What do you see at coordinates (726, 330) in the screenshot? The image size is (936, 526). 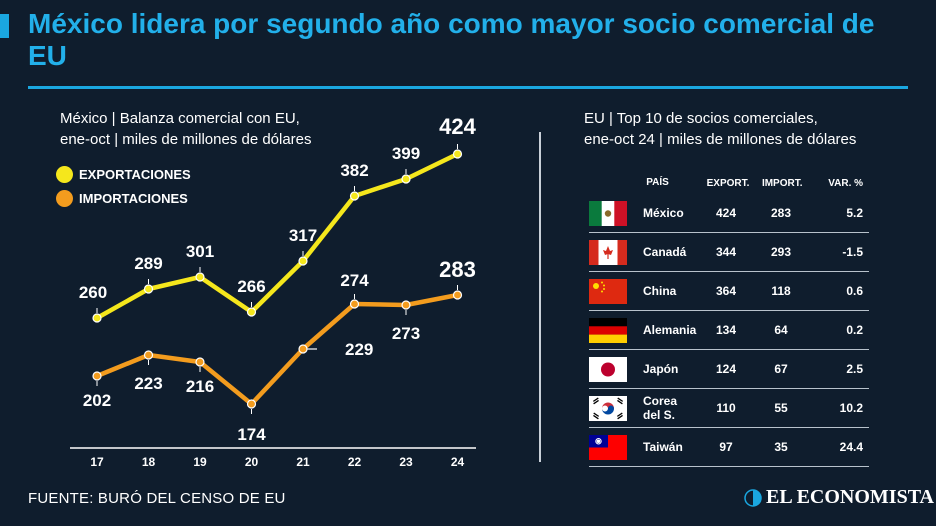 I see `row-exports: 134` at bounding box center [726, 330].